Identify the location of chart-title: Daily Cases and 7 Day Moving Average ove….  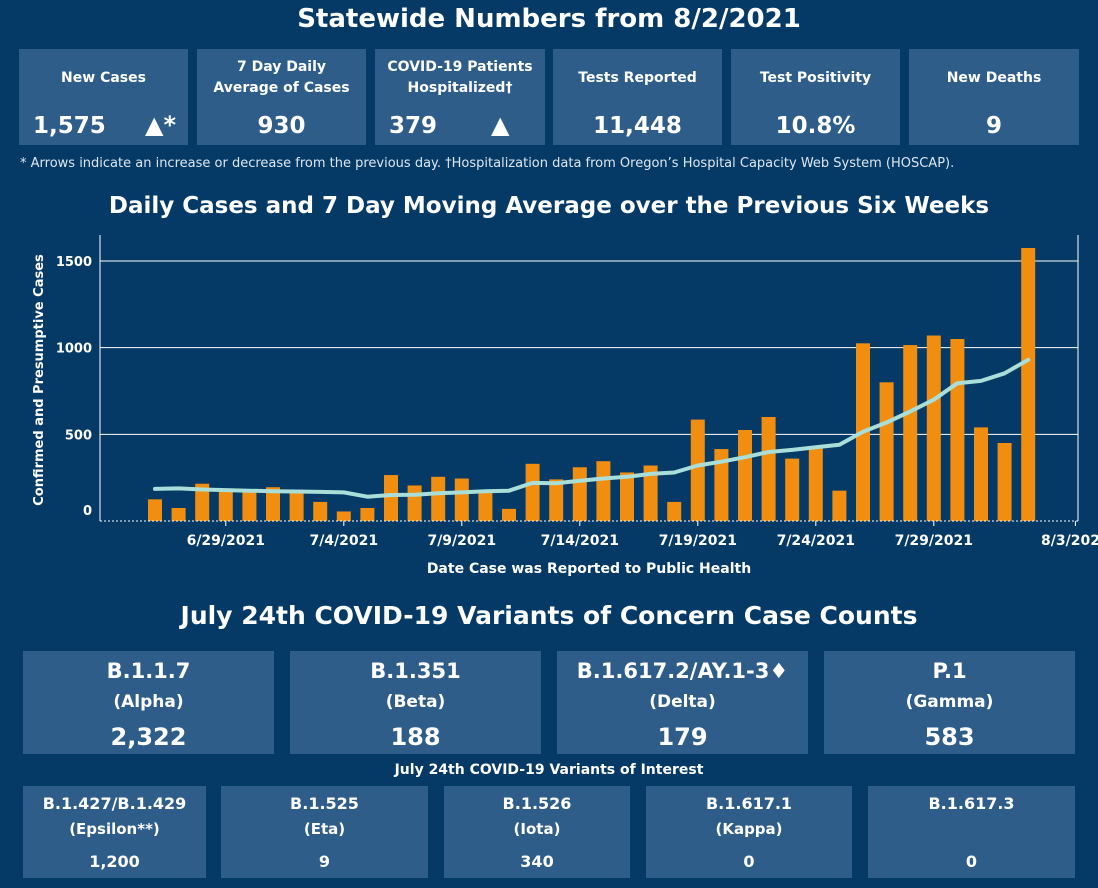
(549, 206).